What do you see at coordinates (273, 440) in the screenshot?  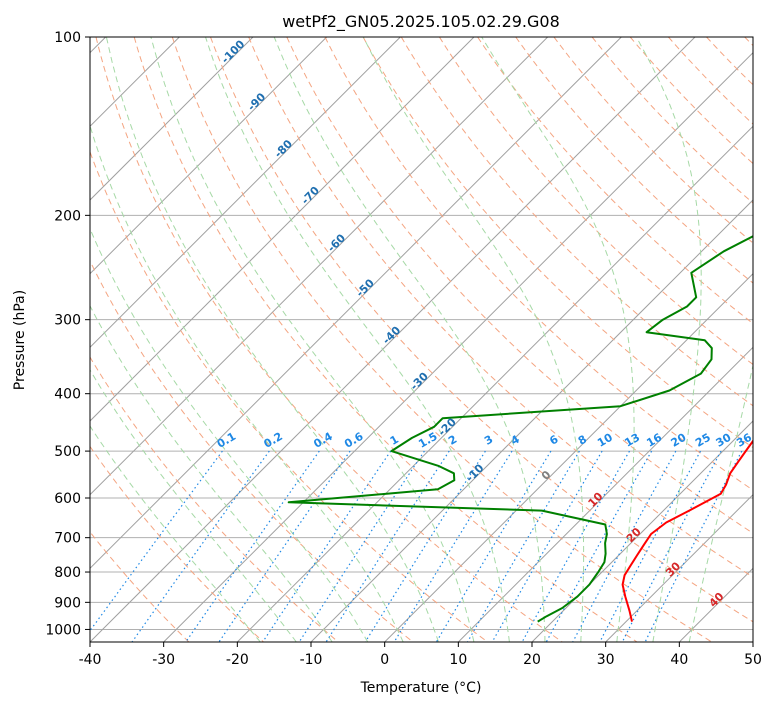 I see `mixing-ratio-label: 0.2` at bounding box center [273, 440].